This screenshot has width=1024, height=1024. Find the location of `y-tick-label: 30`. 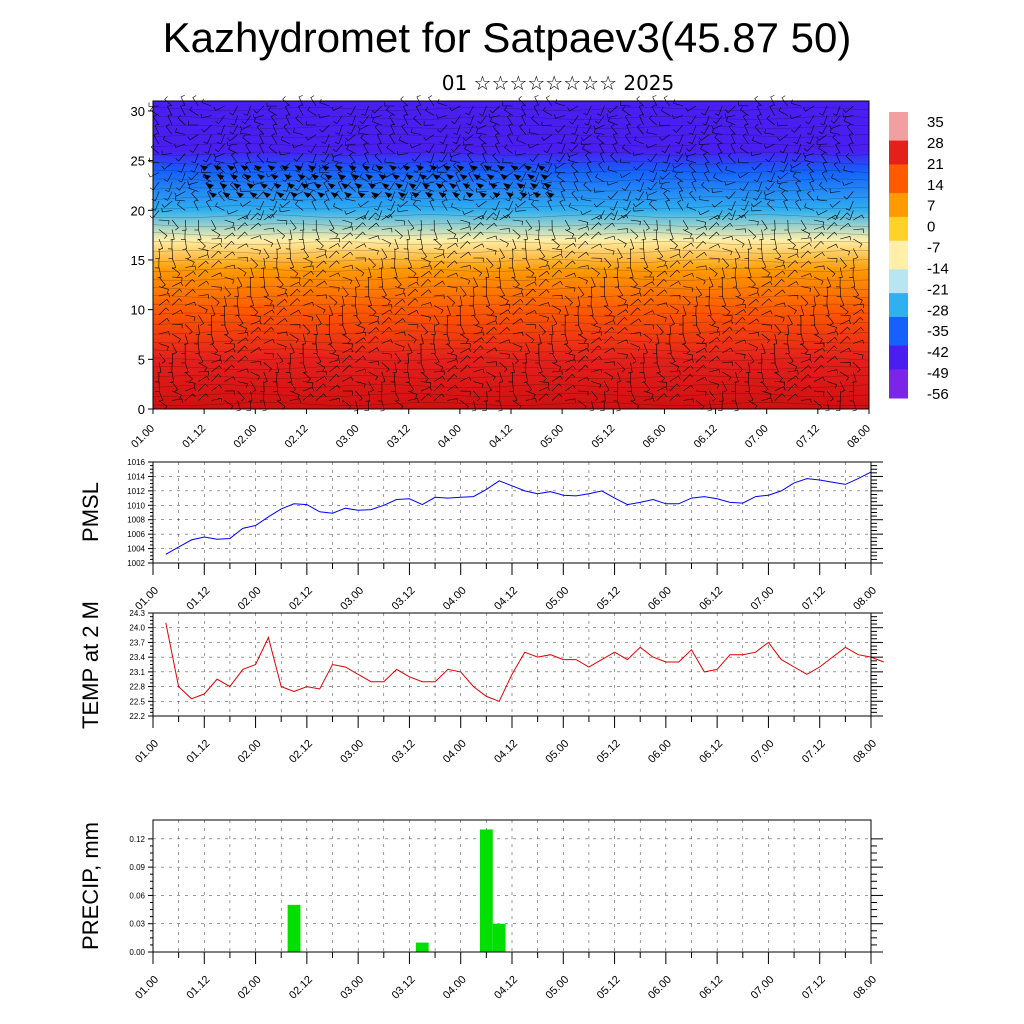

y-tick-label: 30 is located at coordinates (138, 111).